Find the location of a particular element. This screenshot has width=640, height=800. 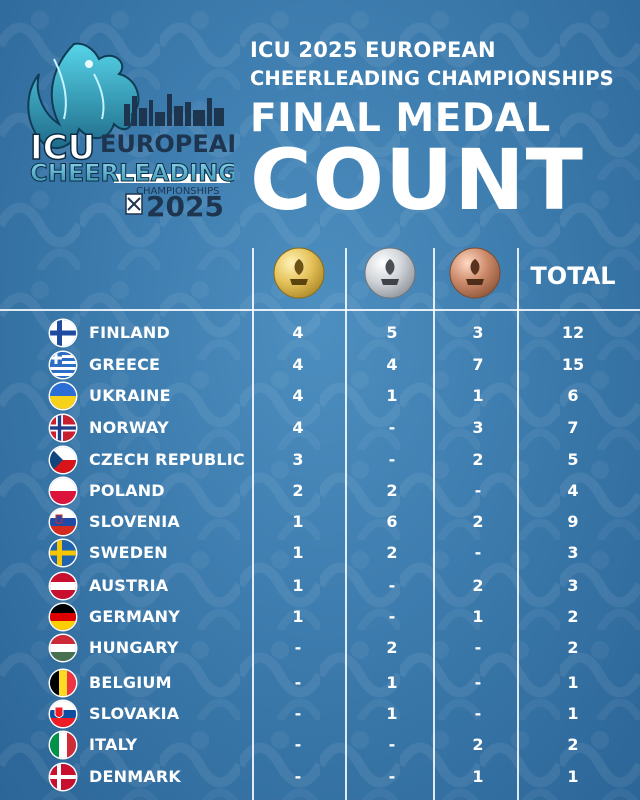

country-name: AUSTRIA is located at coordinates (129, 585).